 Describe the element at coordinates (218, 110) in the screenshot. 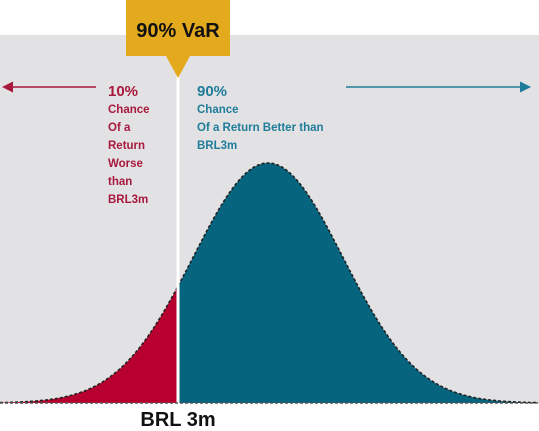

I see `right-annotation-line-1: Chance` at that location.